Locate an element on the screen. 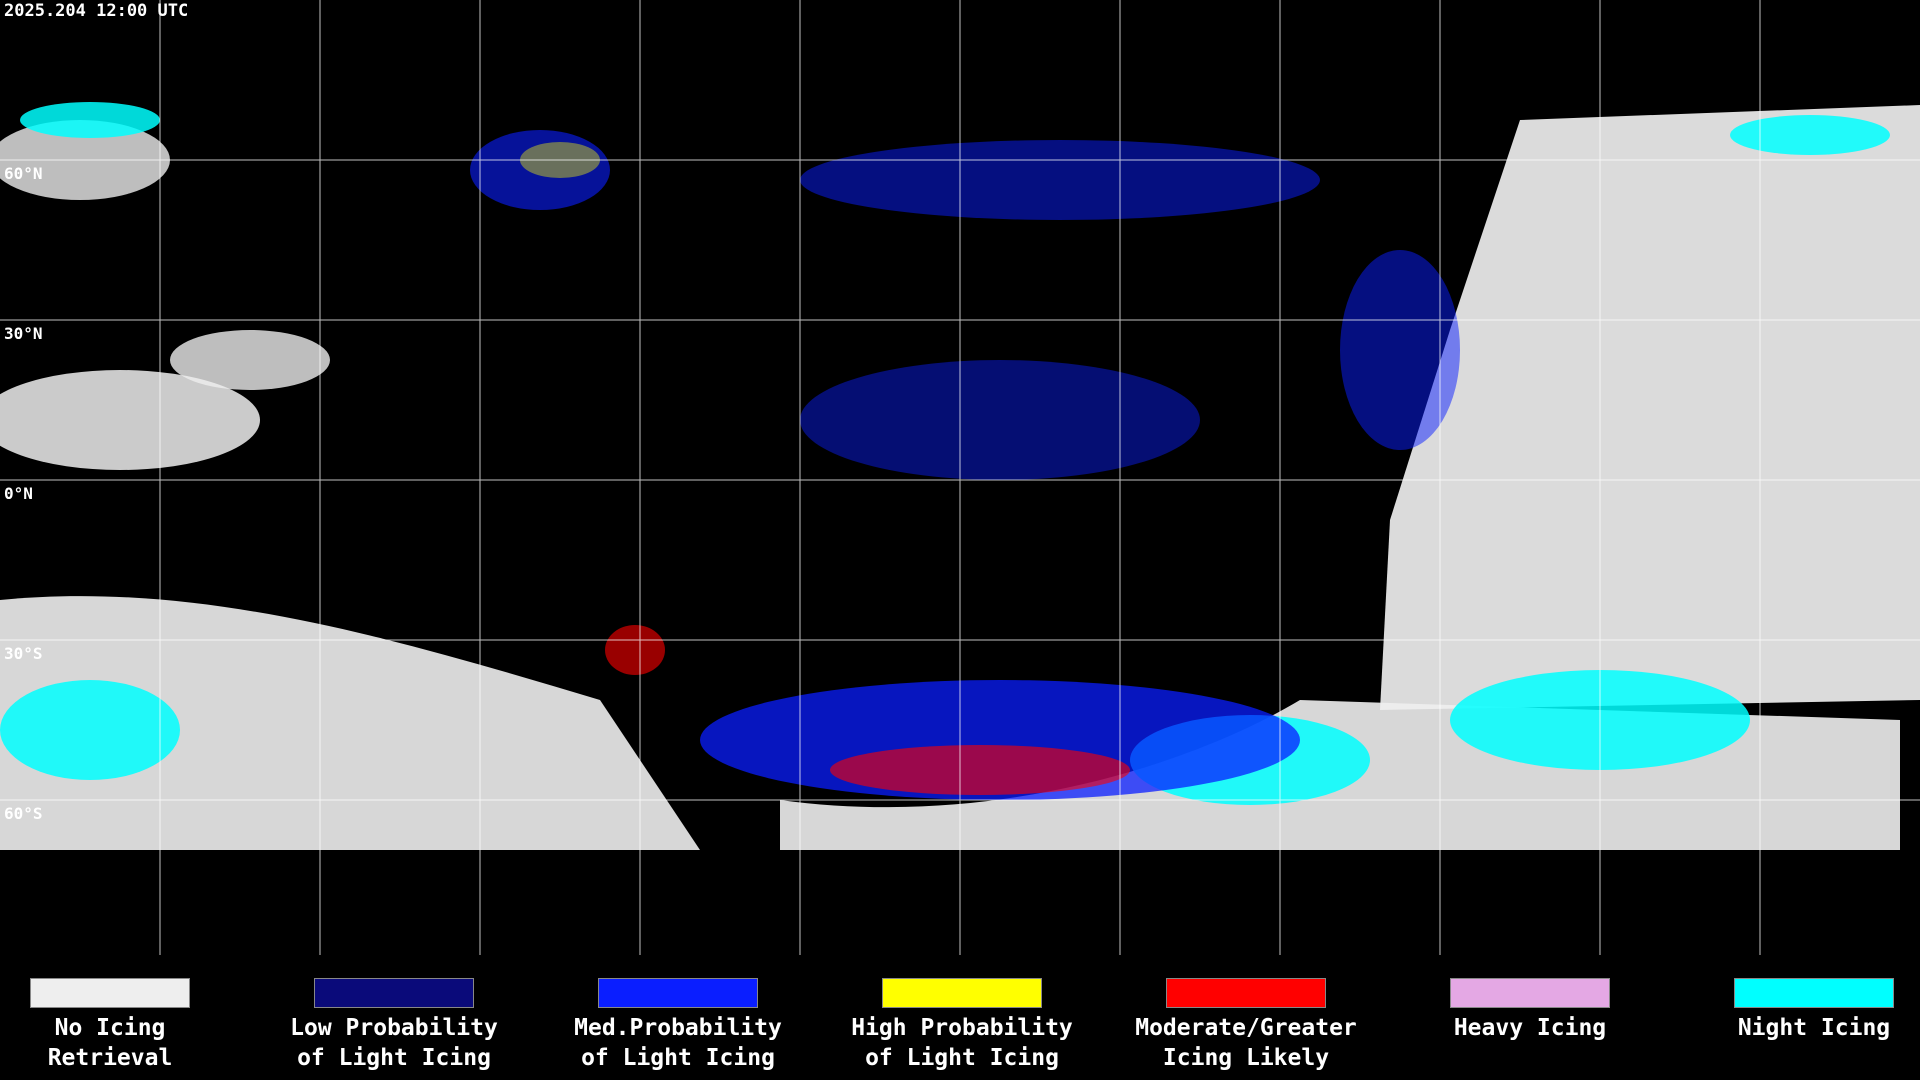 The width and height of the screenshot is (1920, 1080). legend-label-line: Retrieval is located at coordinates (110, 1058).